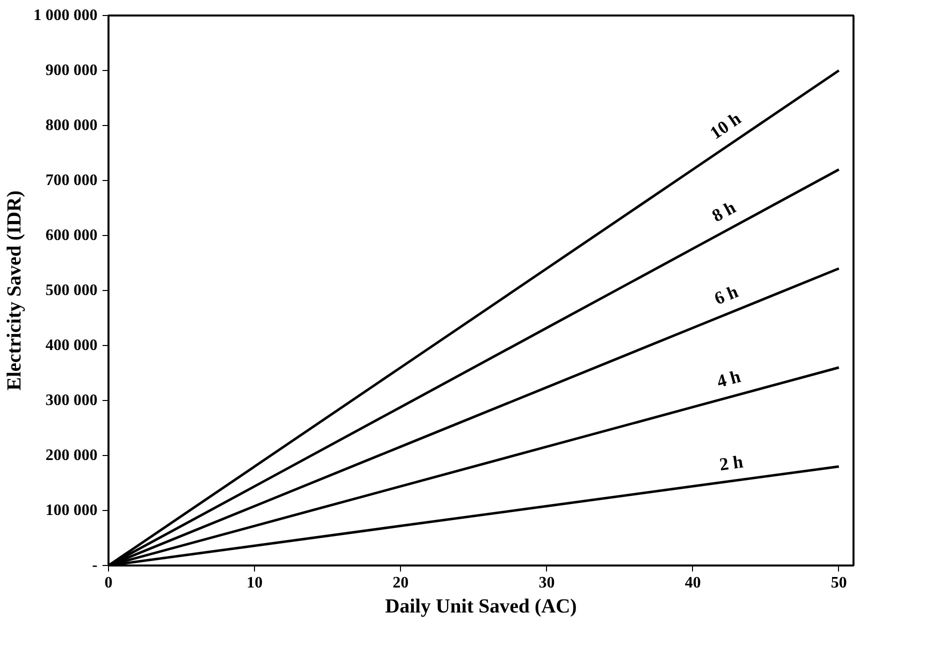 Image resolution: width=938 pixels, height=664 pixels. What do you see at coordinates (72, 290) in the screenshot?
I see `y-tick-label: 500 000` at bounding box center [72, 290].